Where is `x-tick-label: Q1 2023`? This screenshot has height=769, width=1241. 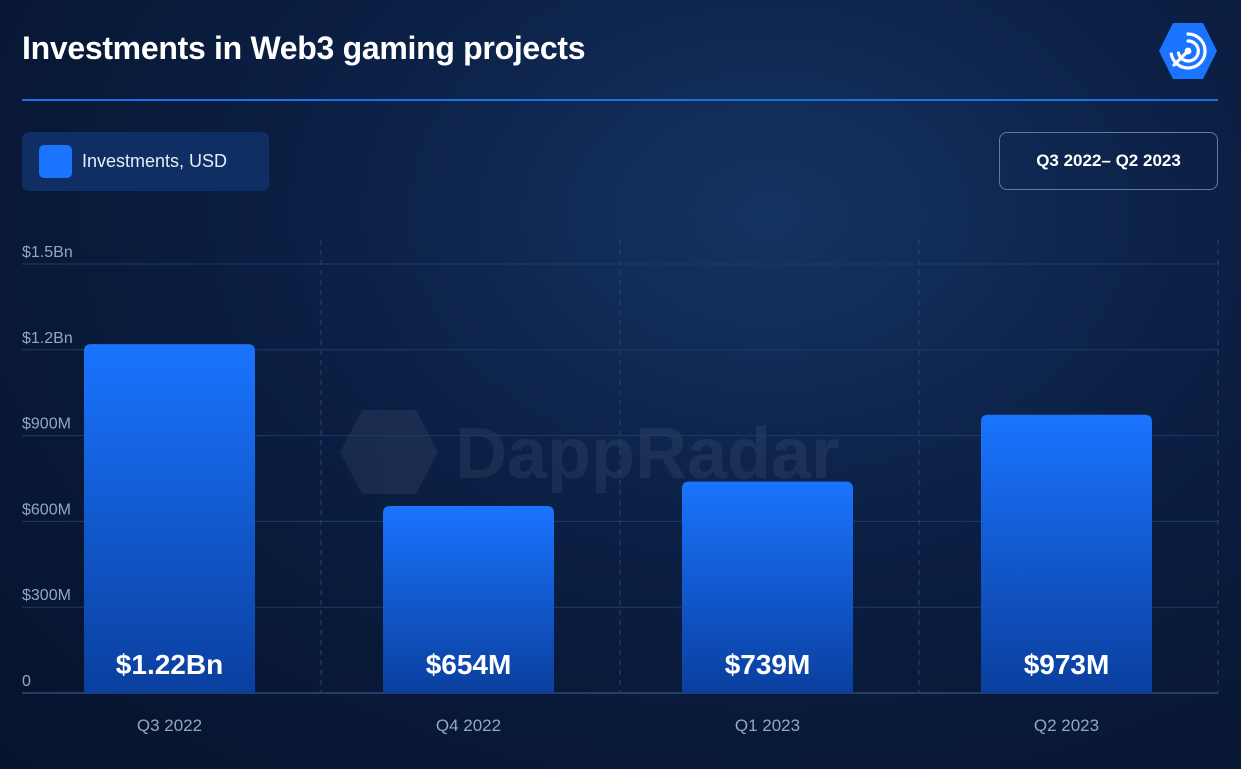 x-tick-label: Q1 2023 is located at coordinates (767, 725).